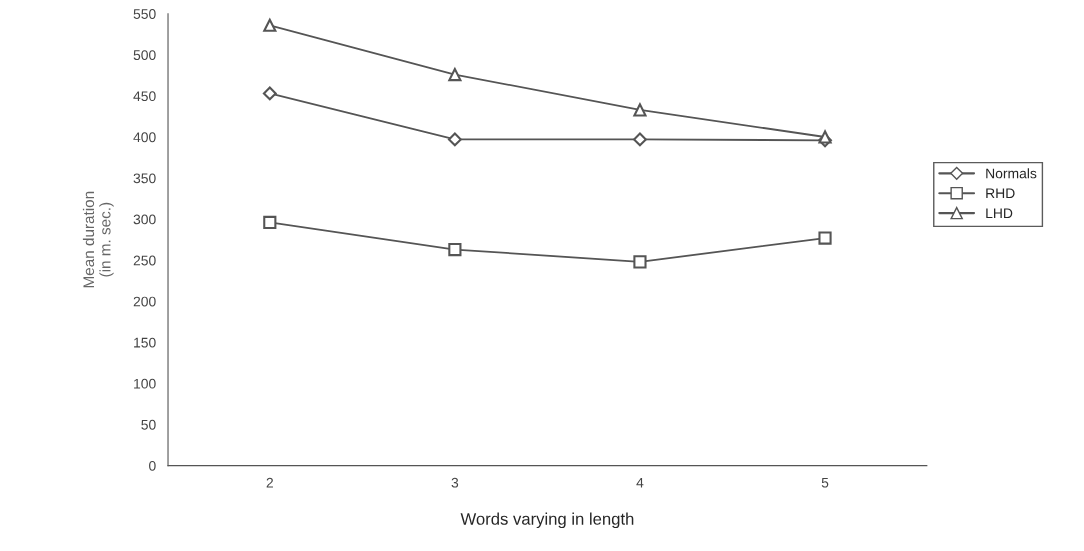 Image resolution: width=1084 pixels, height=551 pixels. What do you see at coordinates (144, 96) in the screenshot?
I see `y-tick-label: 450` at bounding box center [144, 96].